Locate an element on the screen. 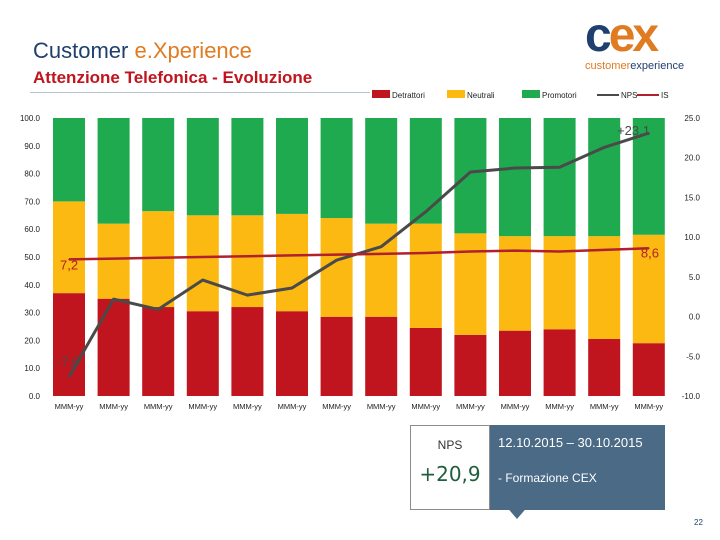 The image size is (720, 540). info-card-pointer is located at coordinates (517, 512).